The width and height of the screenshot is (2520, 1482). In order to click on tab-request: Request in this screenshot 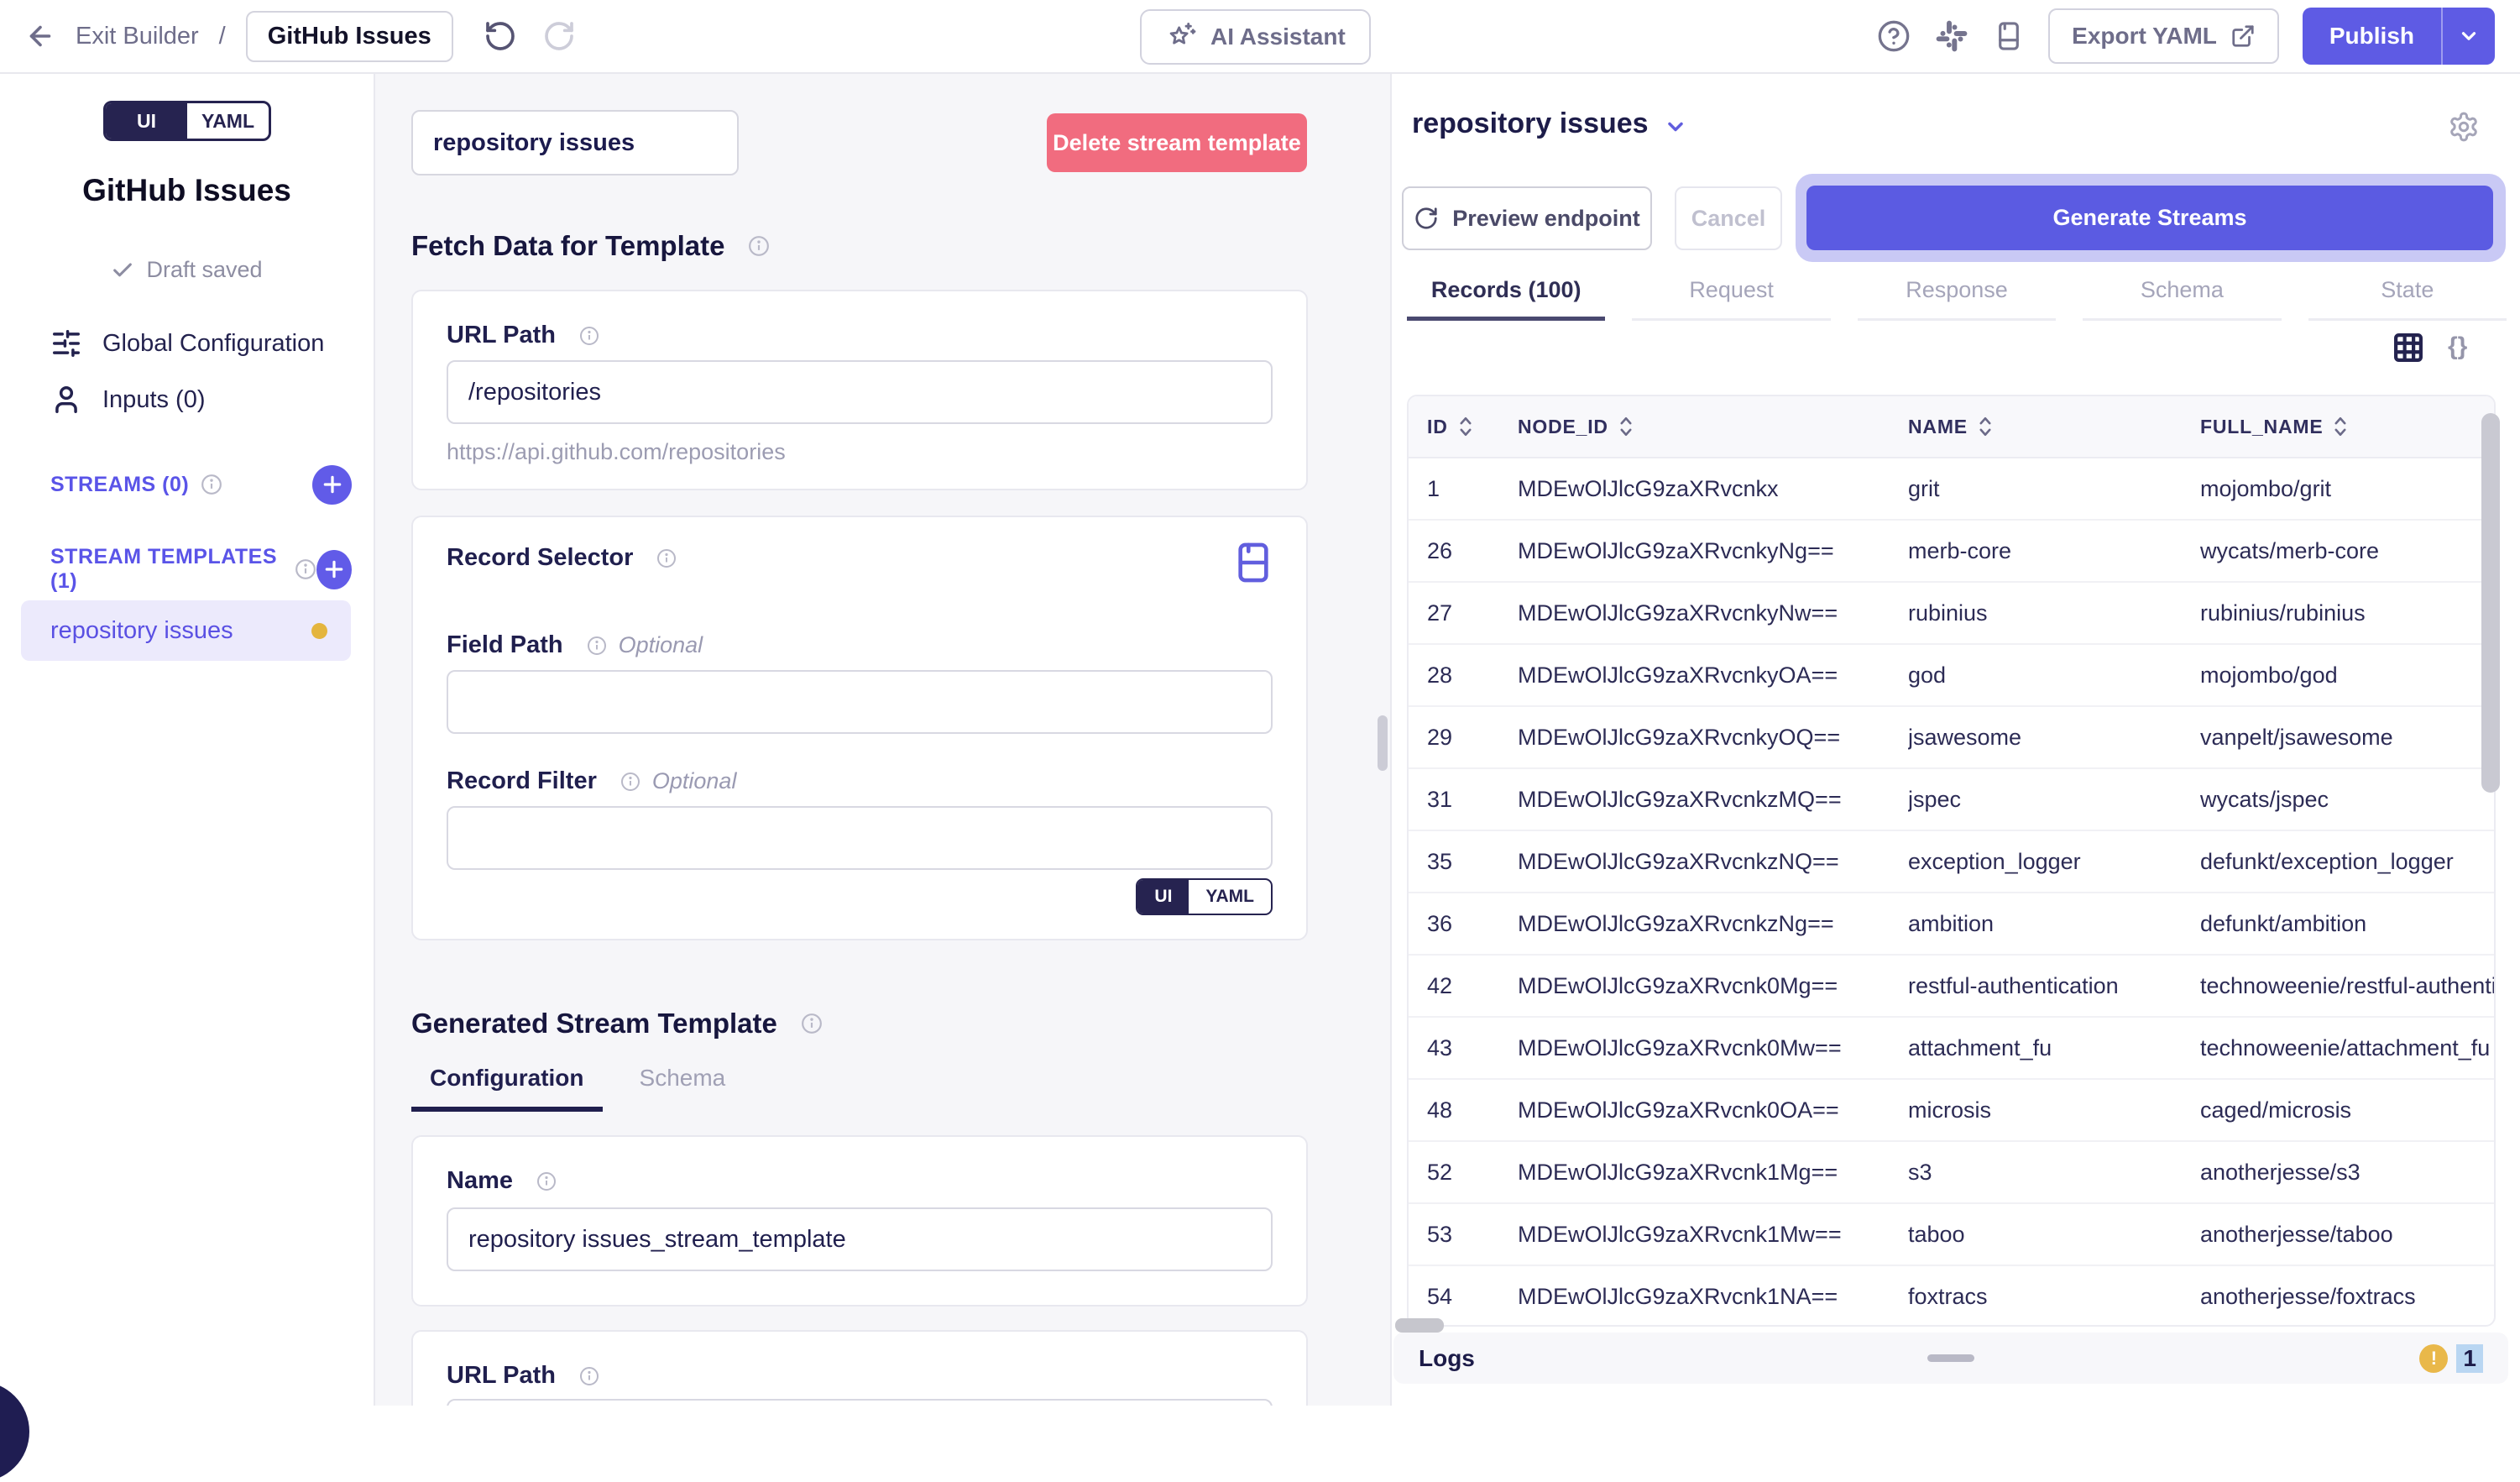, I will do `click(1731, 299)`.